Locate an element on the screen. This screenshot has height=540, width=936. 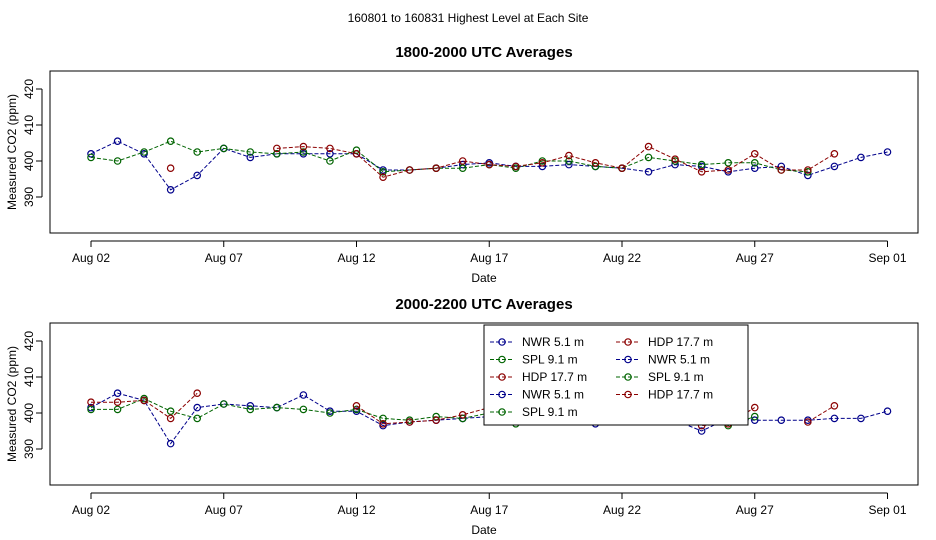
y-tick-label: 390 is located at coordinates (29, 449).